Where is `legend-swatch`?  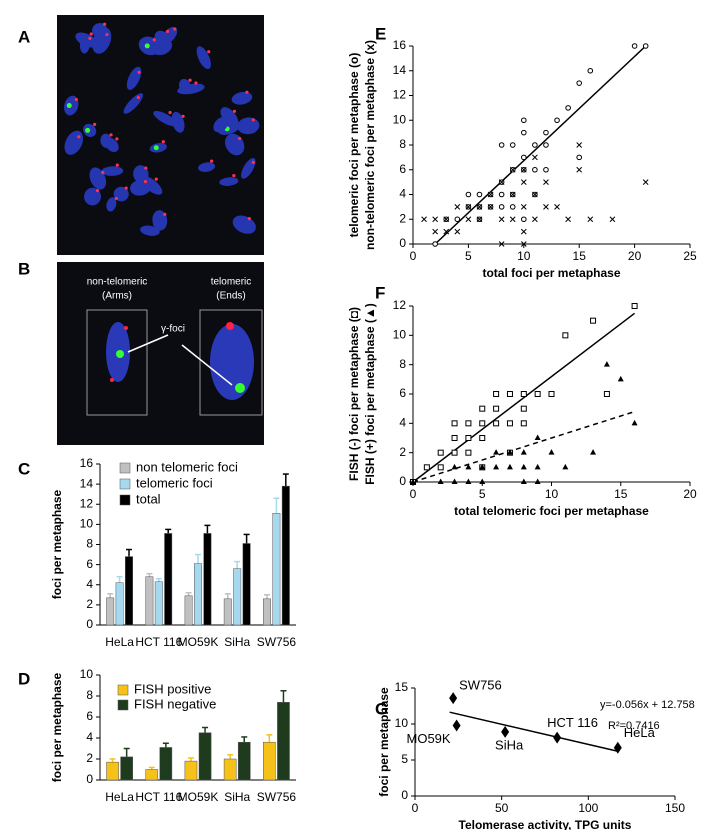 legend-swatch is located at coordinates (123, 705).